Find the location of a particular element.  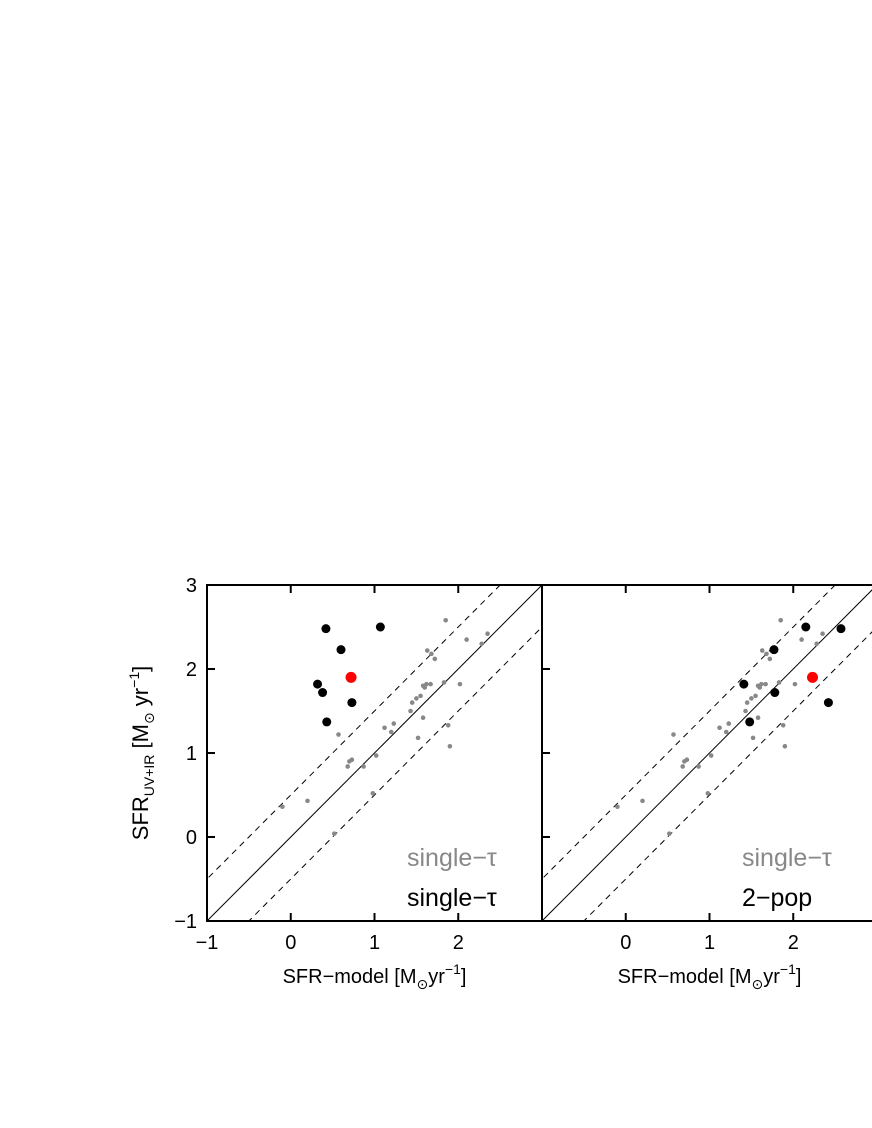

y-tick-label: 2 is located at coordinates (191, 670).